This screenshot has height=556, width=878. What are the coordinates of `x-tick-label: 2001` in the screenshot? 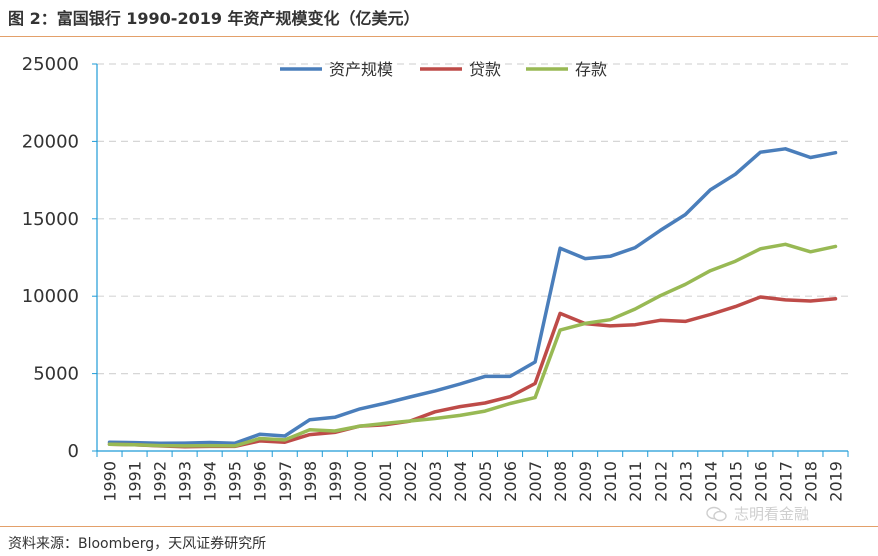 It's located at (385, 481).